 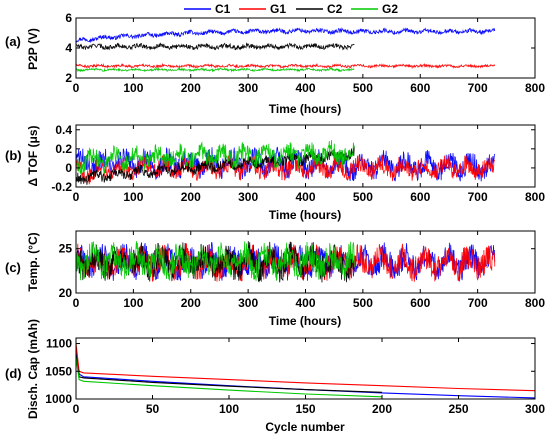 I want to click on panel-b-ylabel: Δ TOF (μs), so click(x=33, y=155).